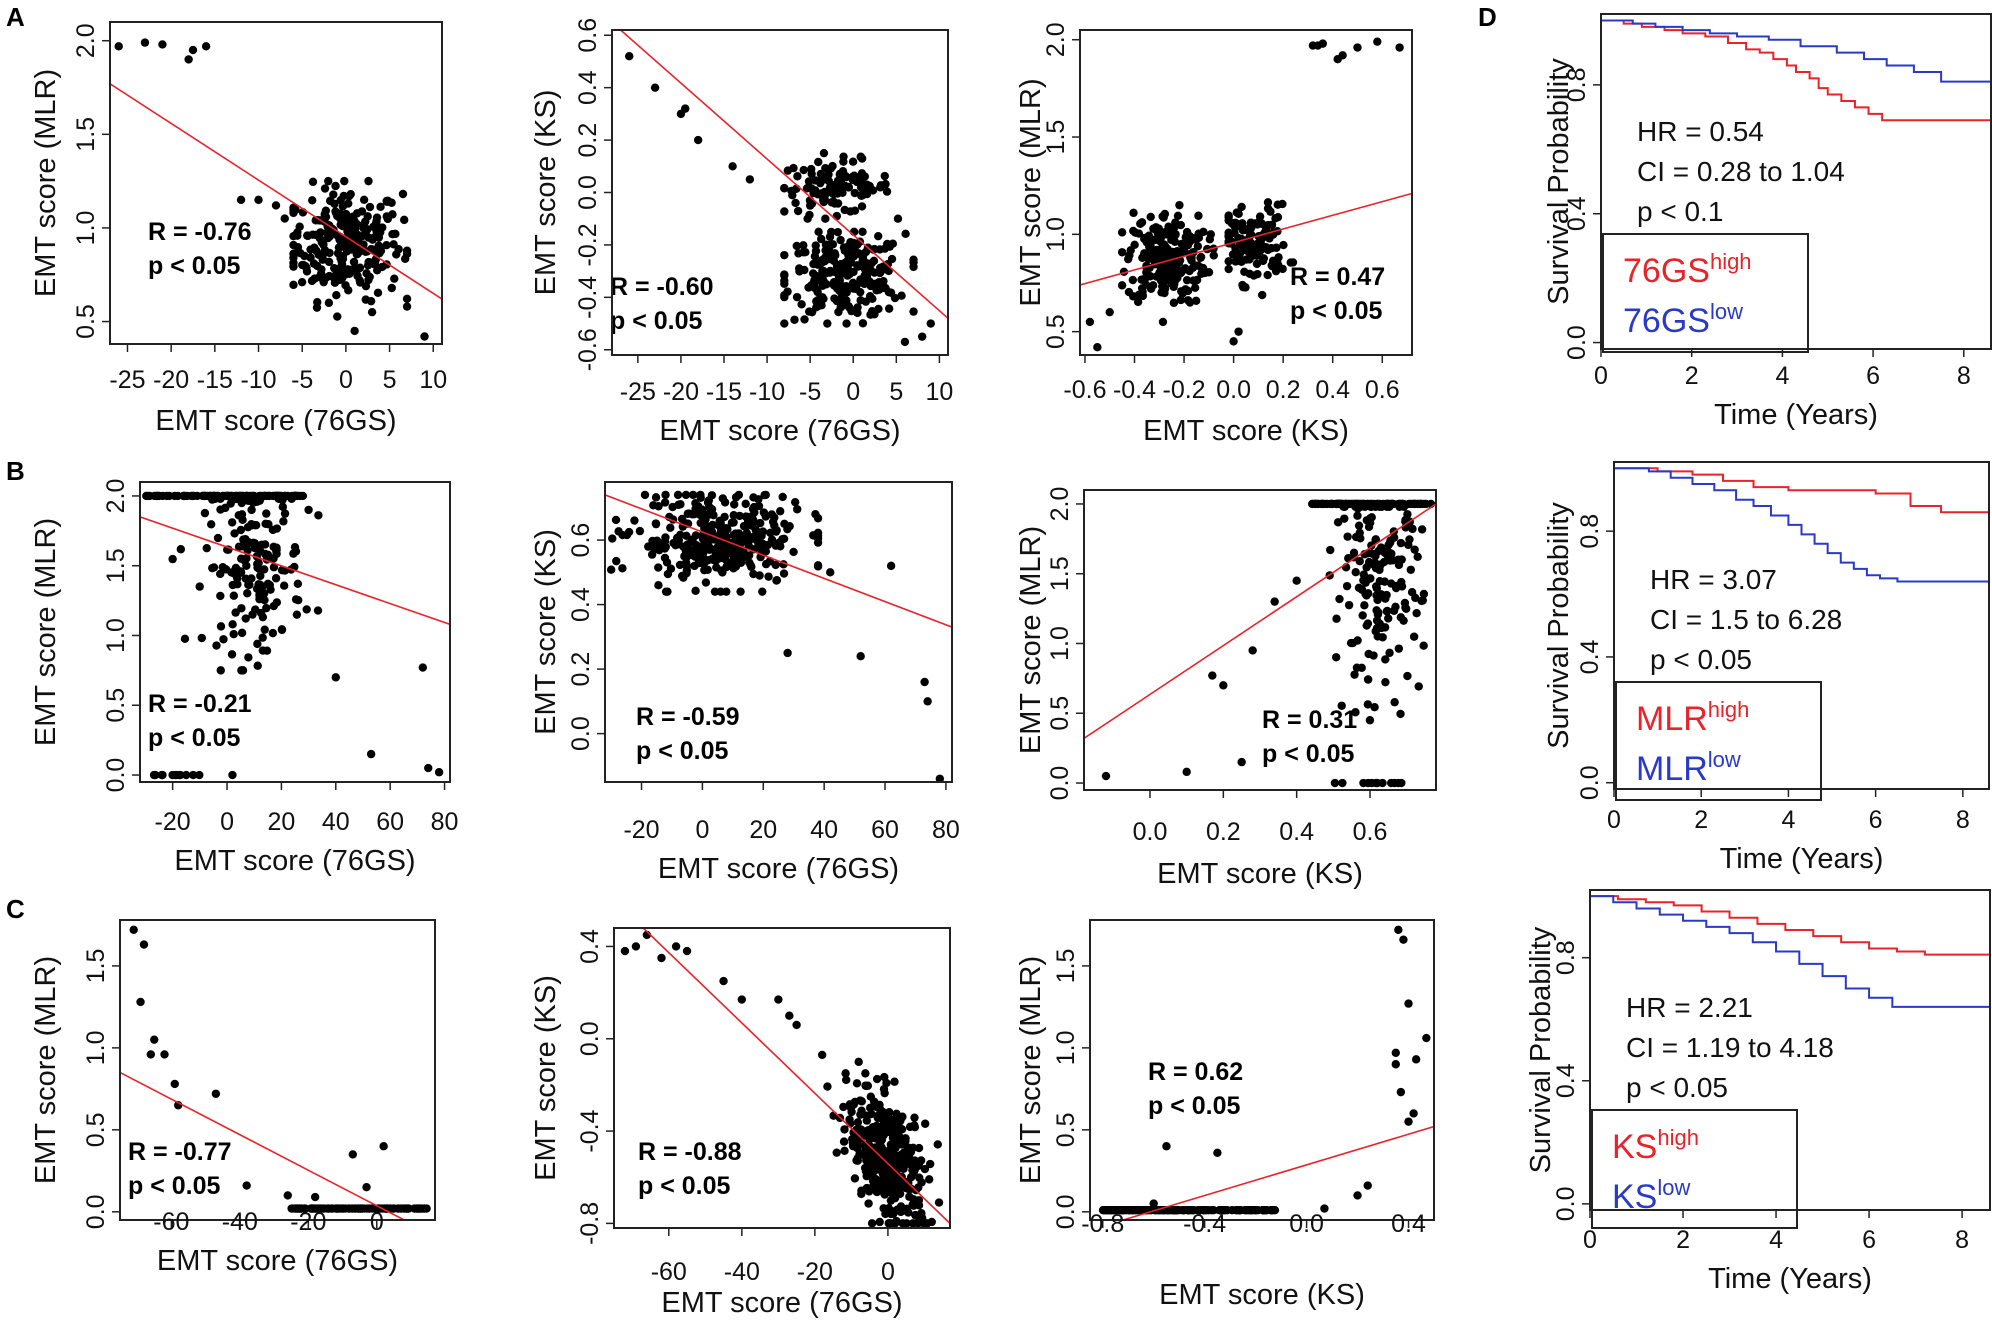 The image size is (1992, 1336). What do you see at coordinates (1102, 1224) in the screenshot?
I see `plot-c3-xtick-label: -0.8` at bounding box center [1102, 1224].